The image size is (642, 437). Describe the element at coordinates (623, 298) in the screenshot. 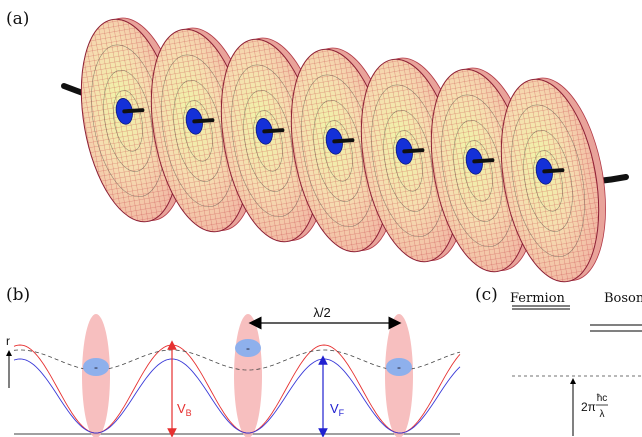

I see `boson-header: Boson` at that location.